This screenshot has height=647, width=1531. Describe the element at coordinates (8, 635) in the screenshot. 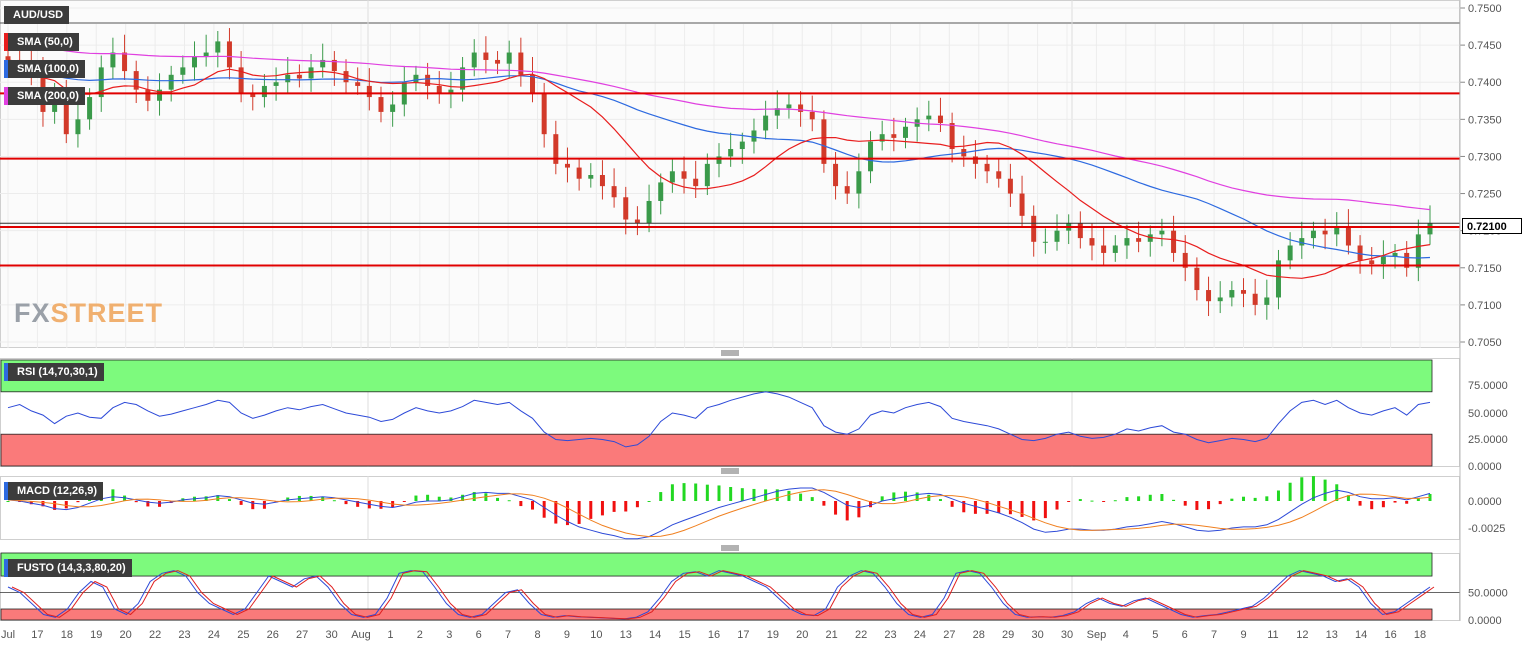

I see `x-tick-label: Jul` at that location.